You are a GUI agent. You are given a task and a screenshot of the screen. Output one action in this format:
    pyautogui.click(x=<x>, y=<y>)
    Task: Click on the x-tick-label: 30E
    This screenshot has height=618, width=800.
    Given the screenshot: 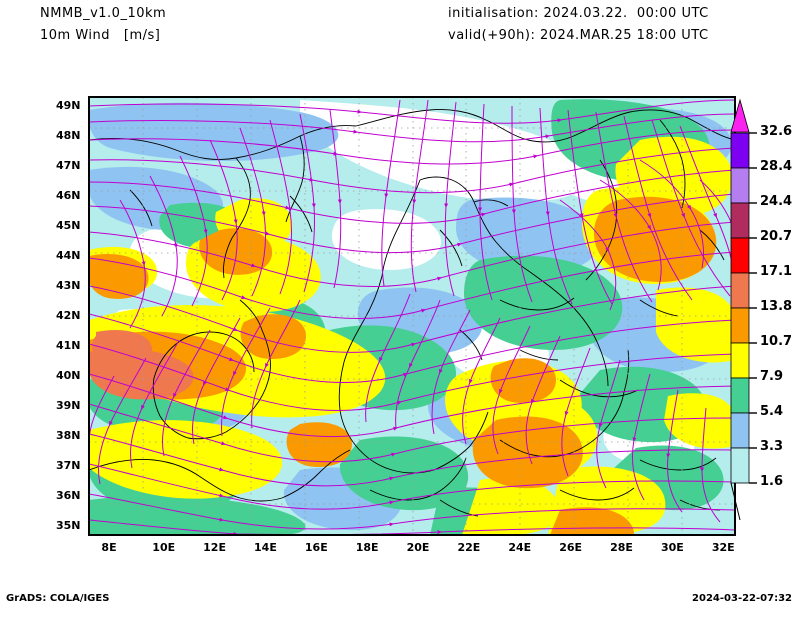 What is the action you would take?
    pyautogui.click(x=672, y=547)
    